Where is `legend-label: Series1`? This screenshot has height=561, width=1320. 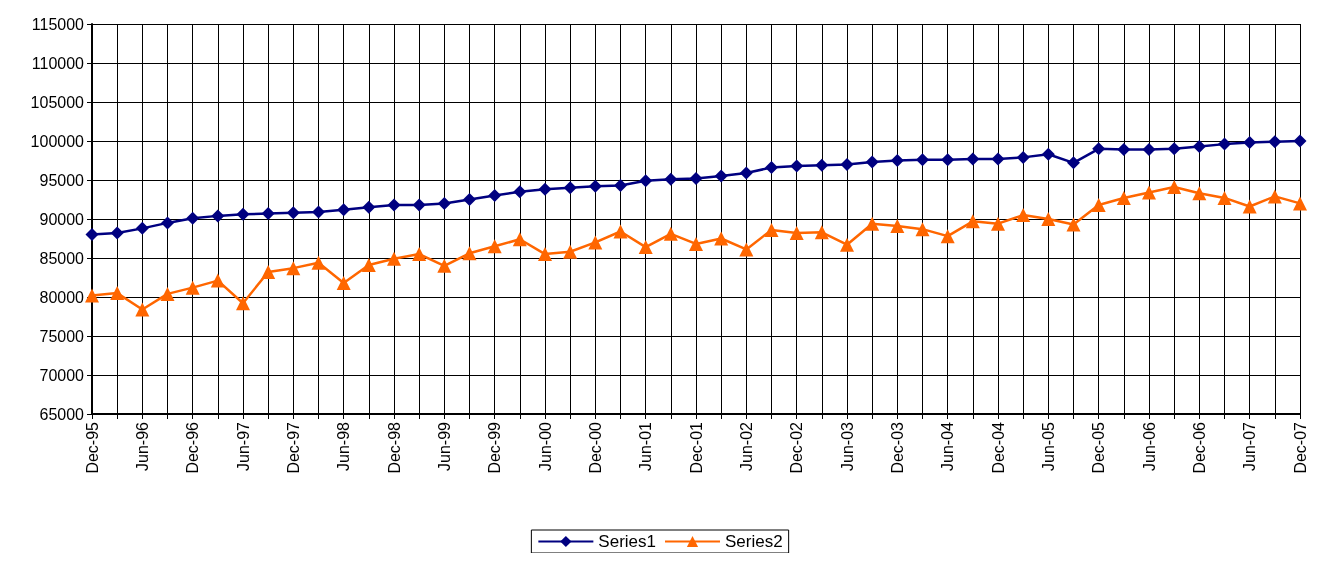 legend-label: Series1 is located at coordinates (627, 541).